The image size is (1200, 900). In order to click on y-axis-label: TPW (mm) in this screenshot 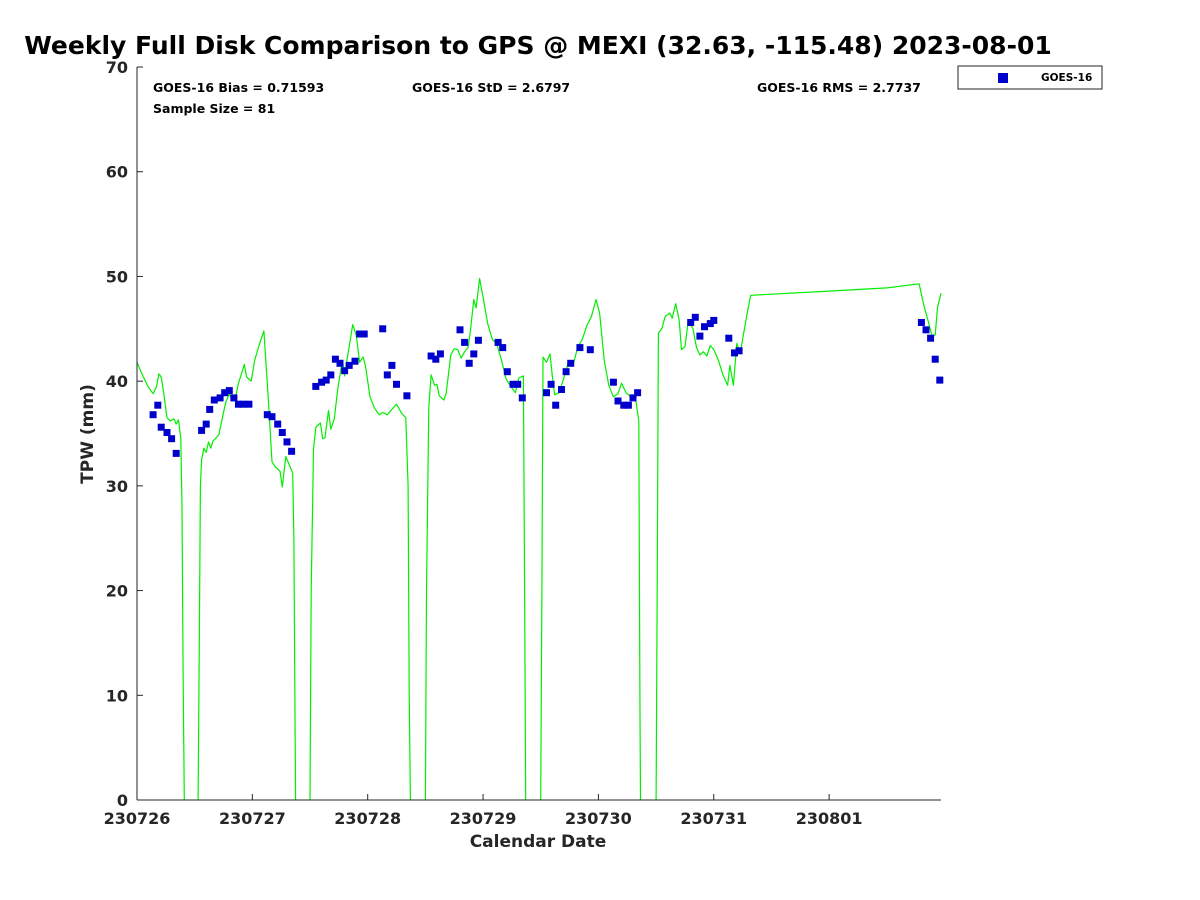, I will do `click(88, 434)`.